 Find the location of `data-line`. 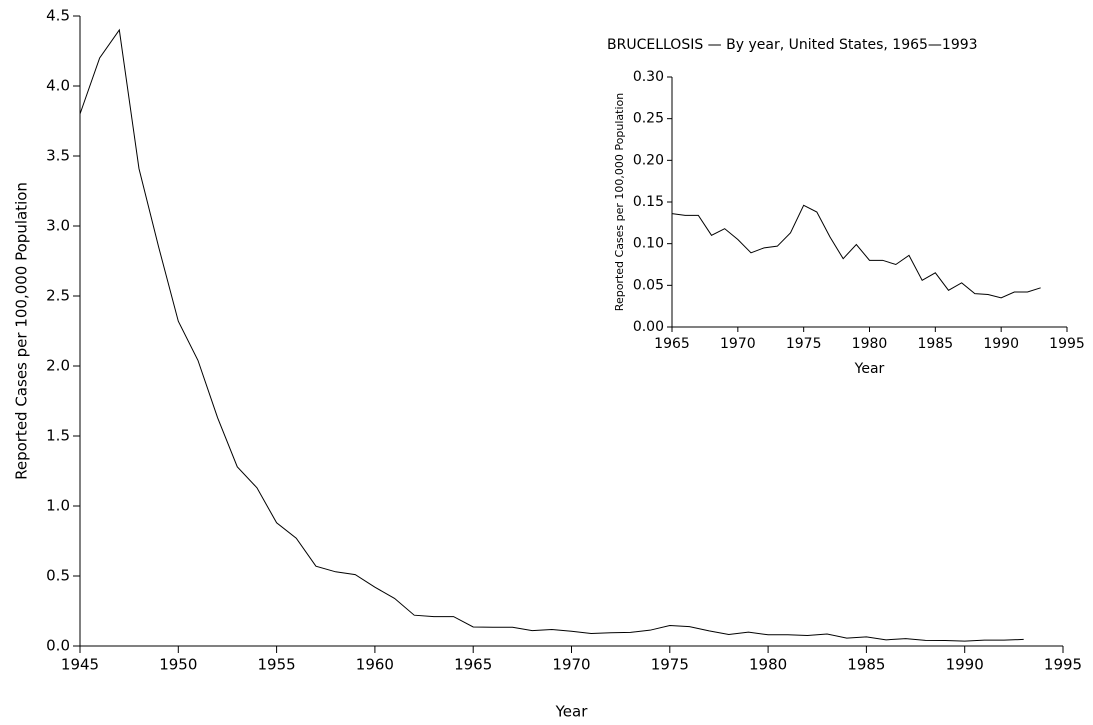

data-line is located at coordinates (856, 251).